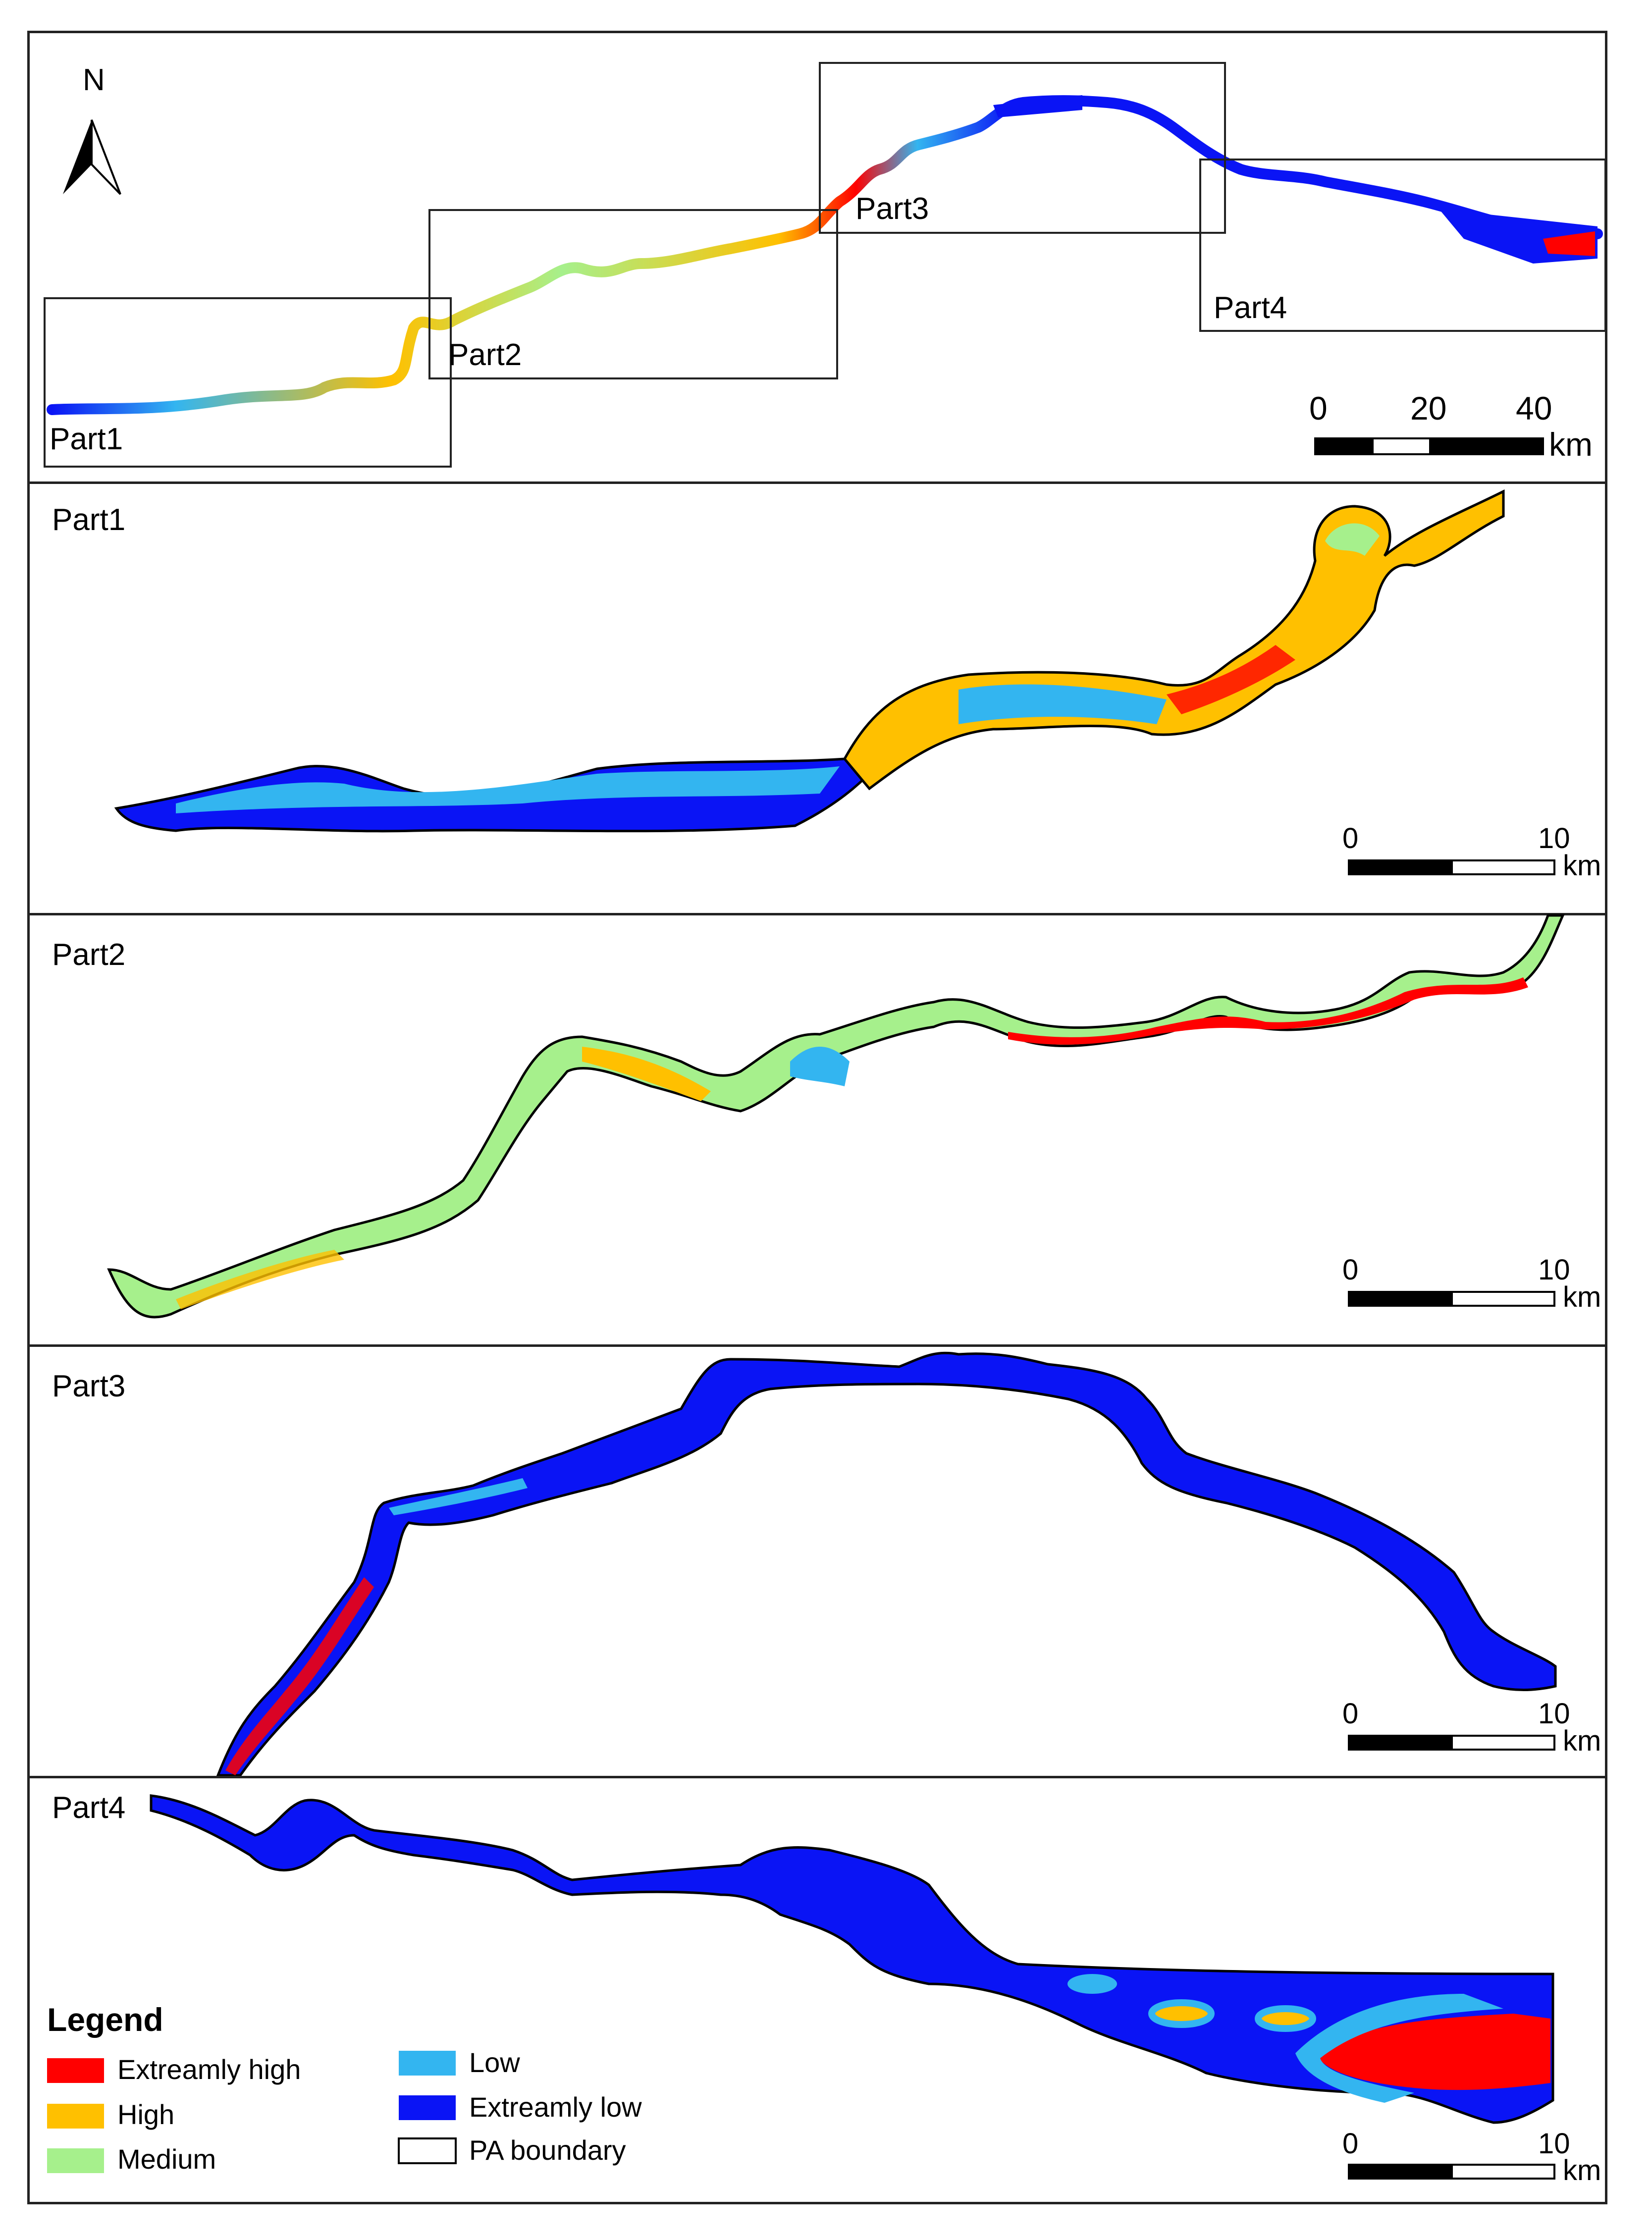 The height and width of the screenshot is (2239, 1652). What do you see at coordinates (1352, 539) in the screenshot?
I see `part1-river-green` at bounding box center [1352, 539].